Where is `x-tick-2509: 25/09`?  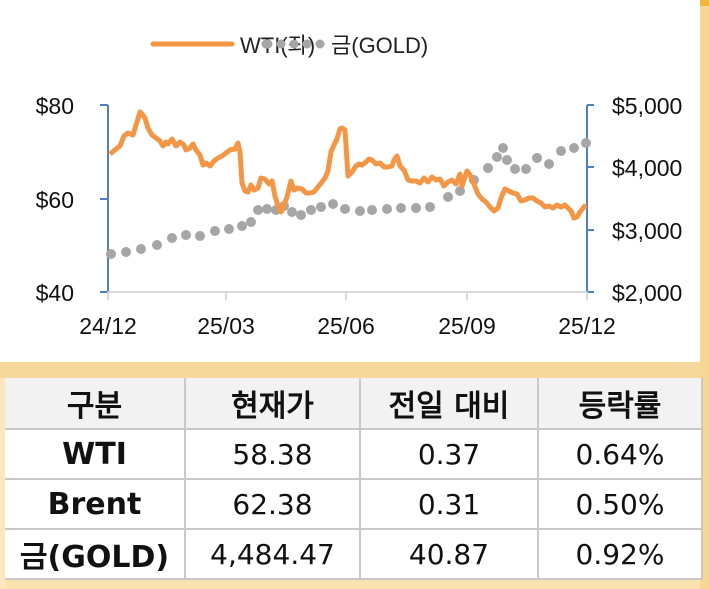 x-tick-2509: 25/09 is located at coordinates (467, 326).